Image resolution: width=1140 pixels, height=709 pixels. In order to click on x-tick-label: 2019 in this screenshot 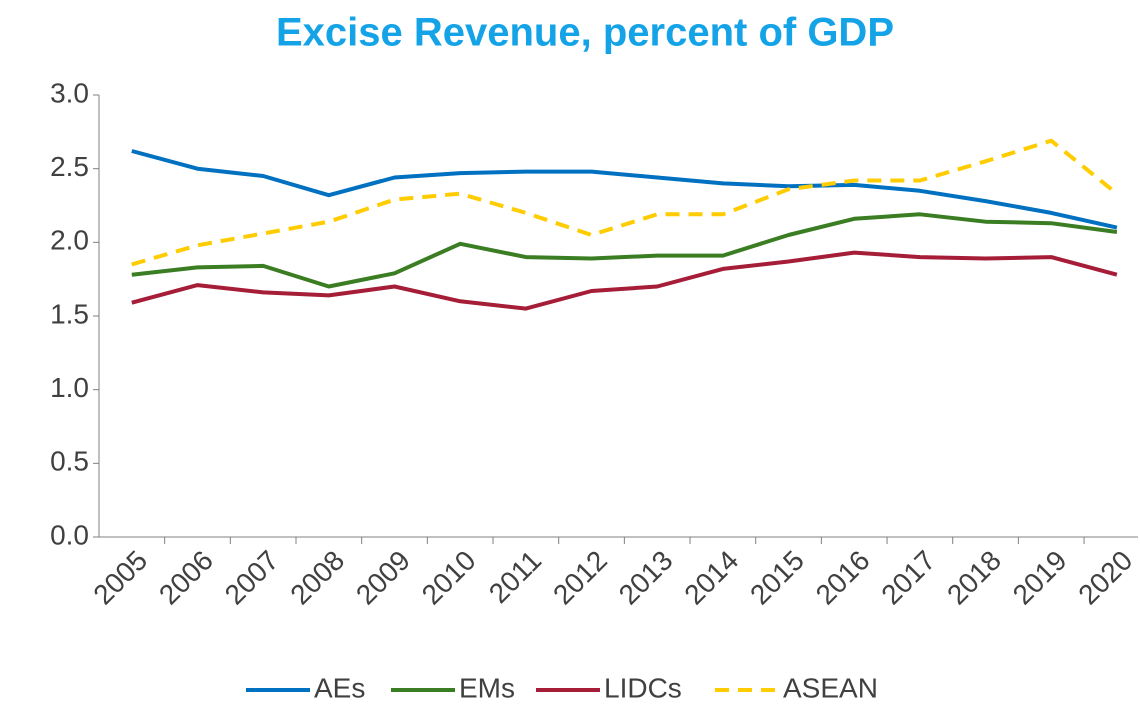, I will do `click(1040, 578)`.